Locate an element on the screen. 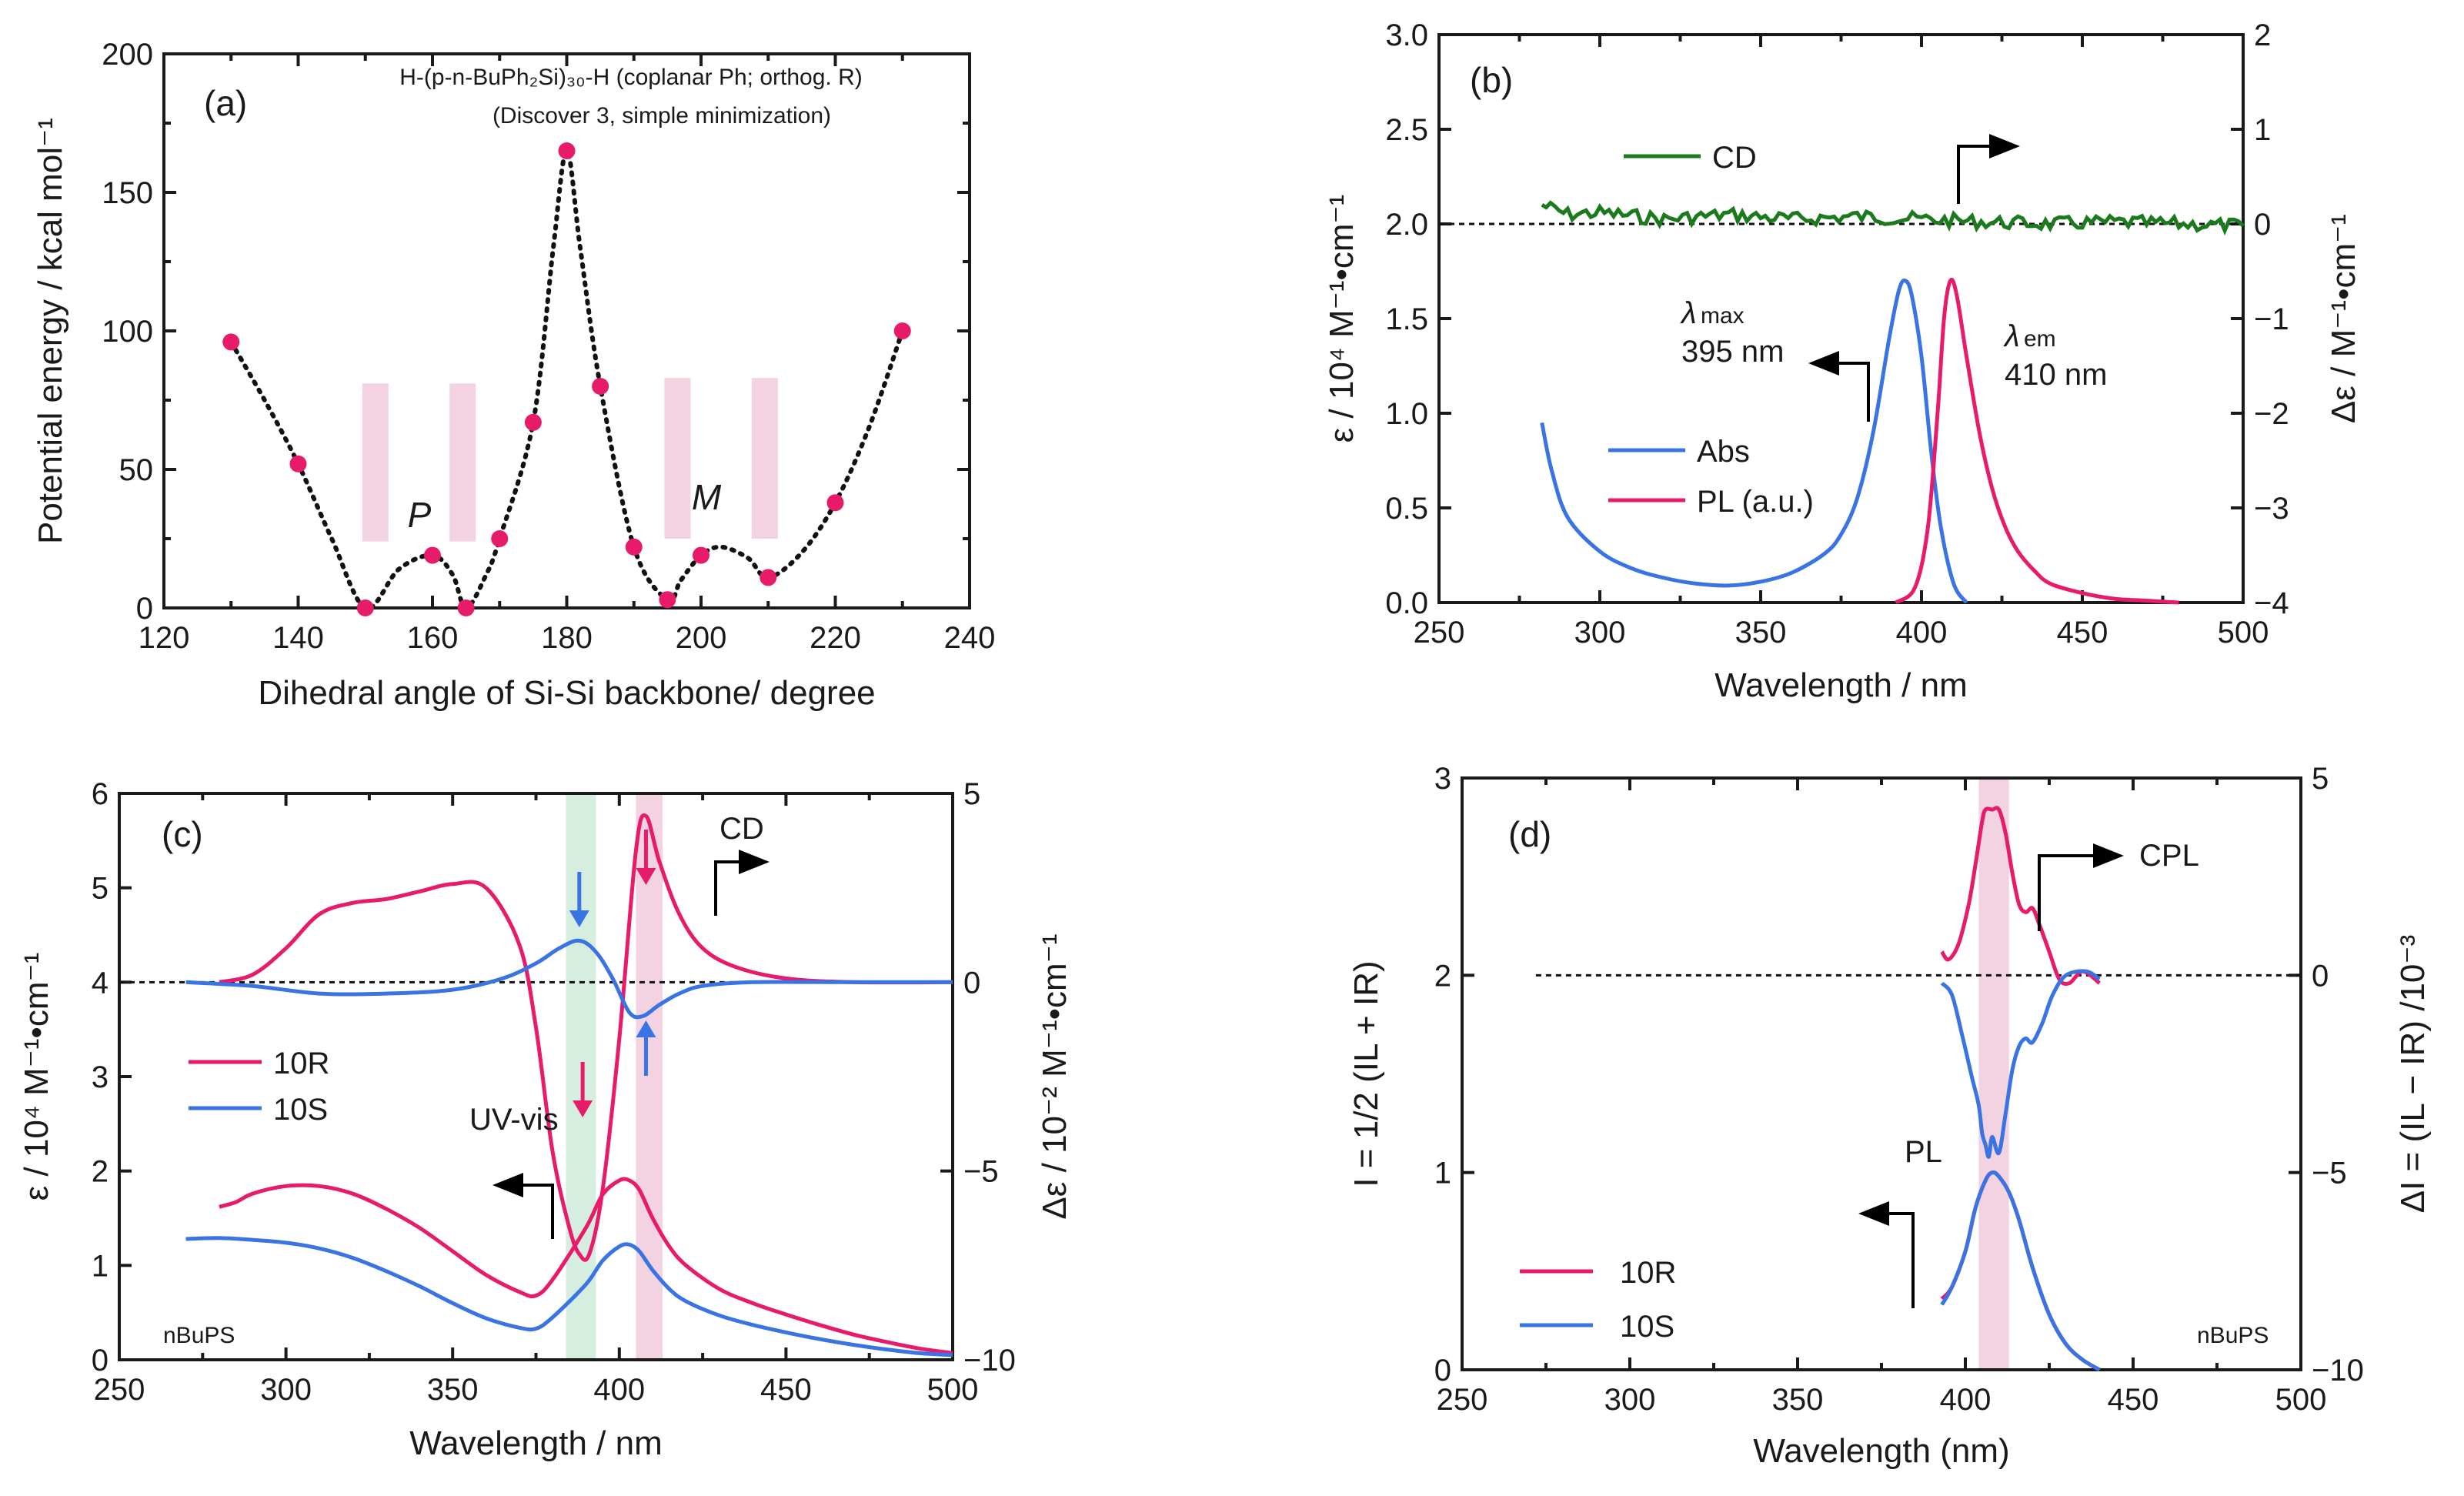 The width and height of the screenshot is (2464, 1496). panel-d-legend-10R: 10R is located at coordinates (1648, 1273).